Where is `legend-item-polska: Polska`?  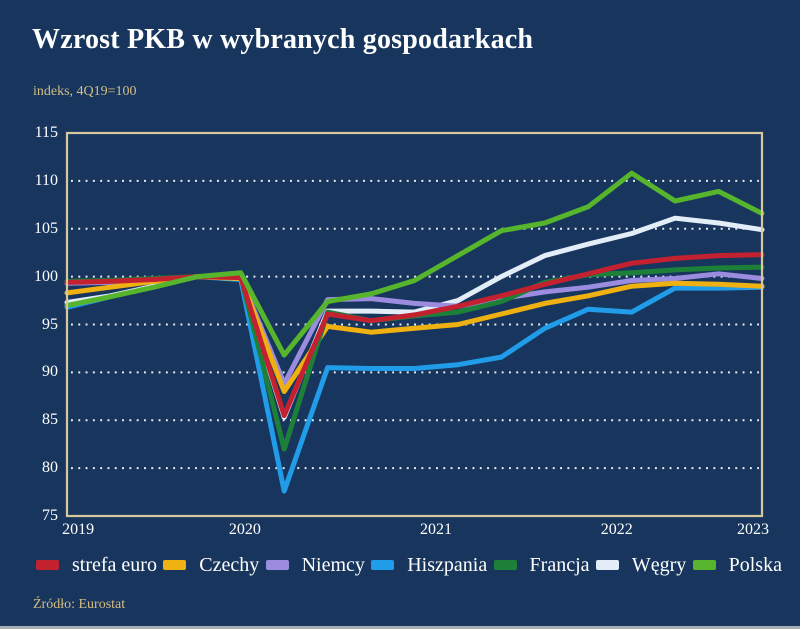
legend-item-polska: Polska is located at coordinates (737, 565).